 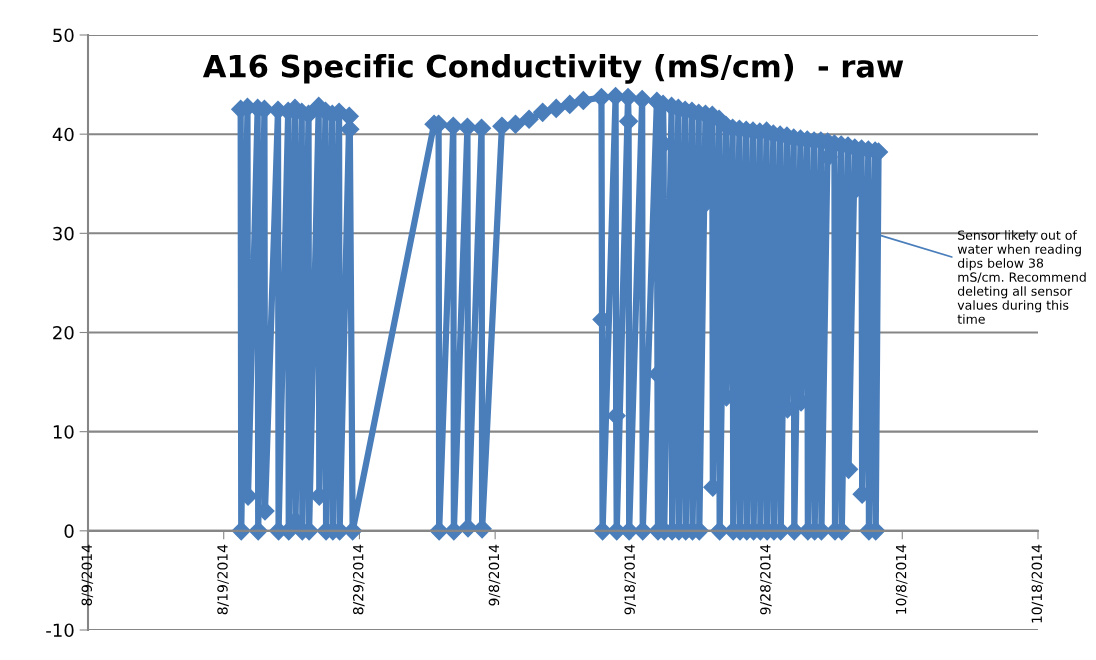 What do you see at coordinates (901, 579) in the screenshot?
I see `x-tick-label: 10/8/2014` at bounding box center [901, 579].